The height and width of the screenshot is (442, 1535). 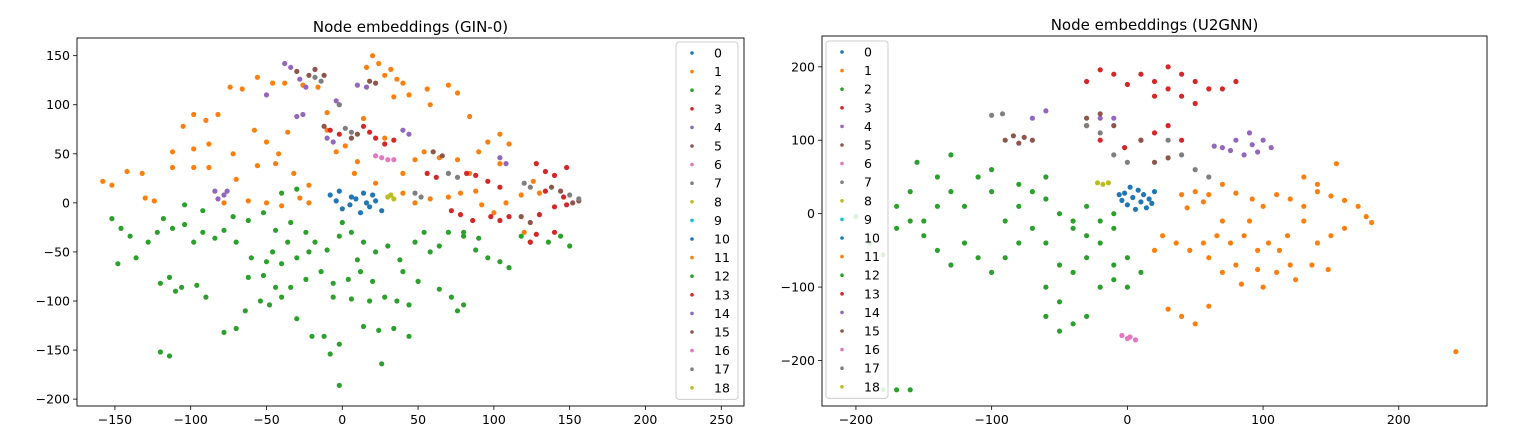 What do you see at coordinates (868, 219) in the screenshot?
I see `legend-label: 9` at bounding box center [868, 219].